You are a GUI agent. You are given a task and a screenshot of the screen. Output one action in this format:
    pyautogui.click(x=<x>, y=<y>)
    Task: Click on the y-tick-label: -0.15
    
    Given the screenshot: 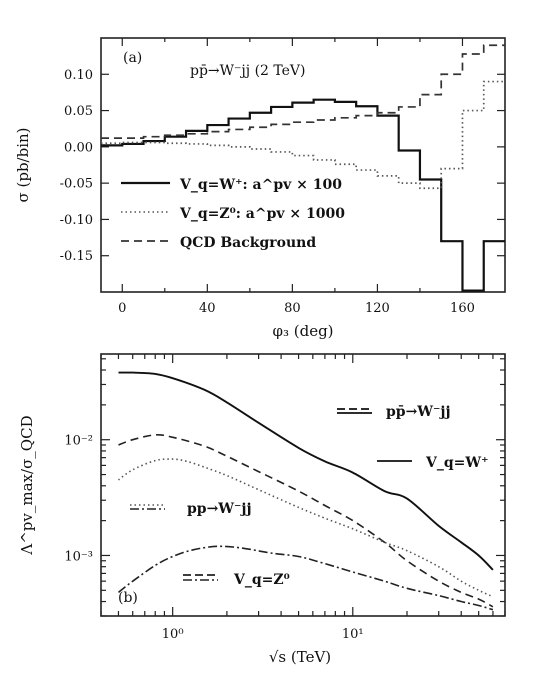 What is the action you would take?
    pyautogui.click(x=76, y=256)
    